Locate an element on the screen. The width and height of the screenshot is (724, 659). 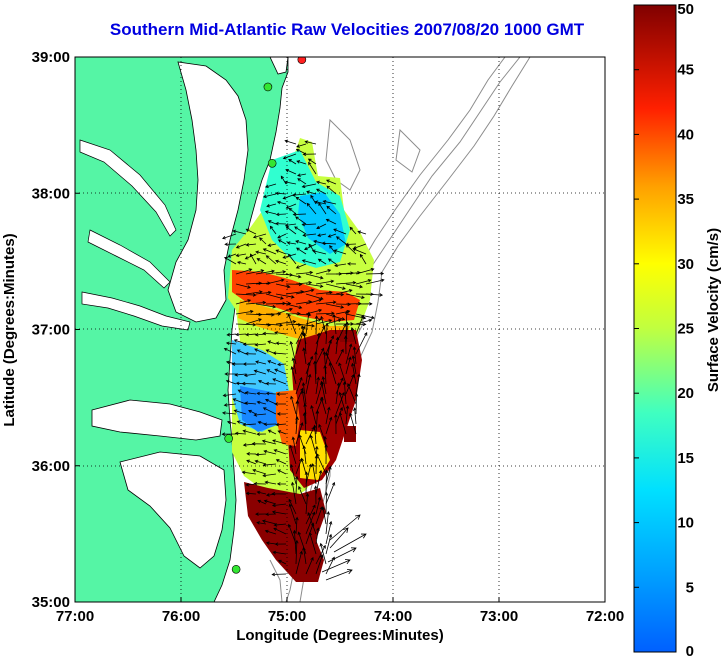
x-tick-label: 72:00 is located at coordinates (605, 616).